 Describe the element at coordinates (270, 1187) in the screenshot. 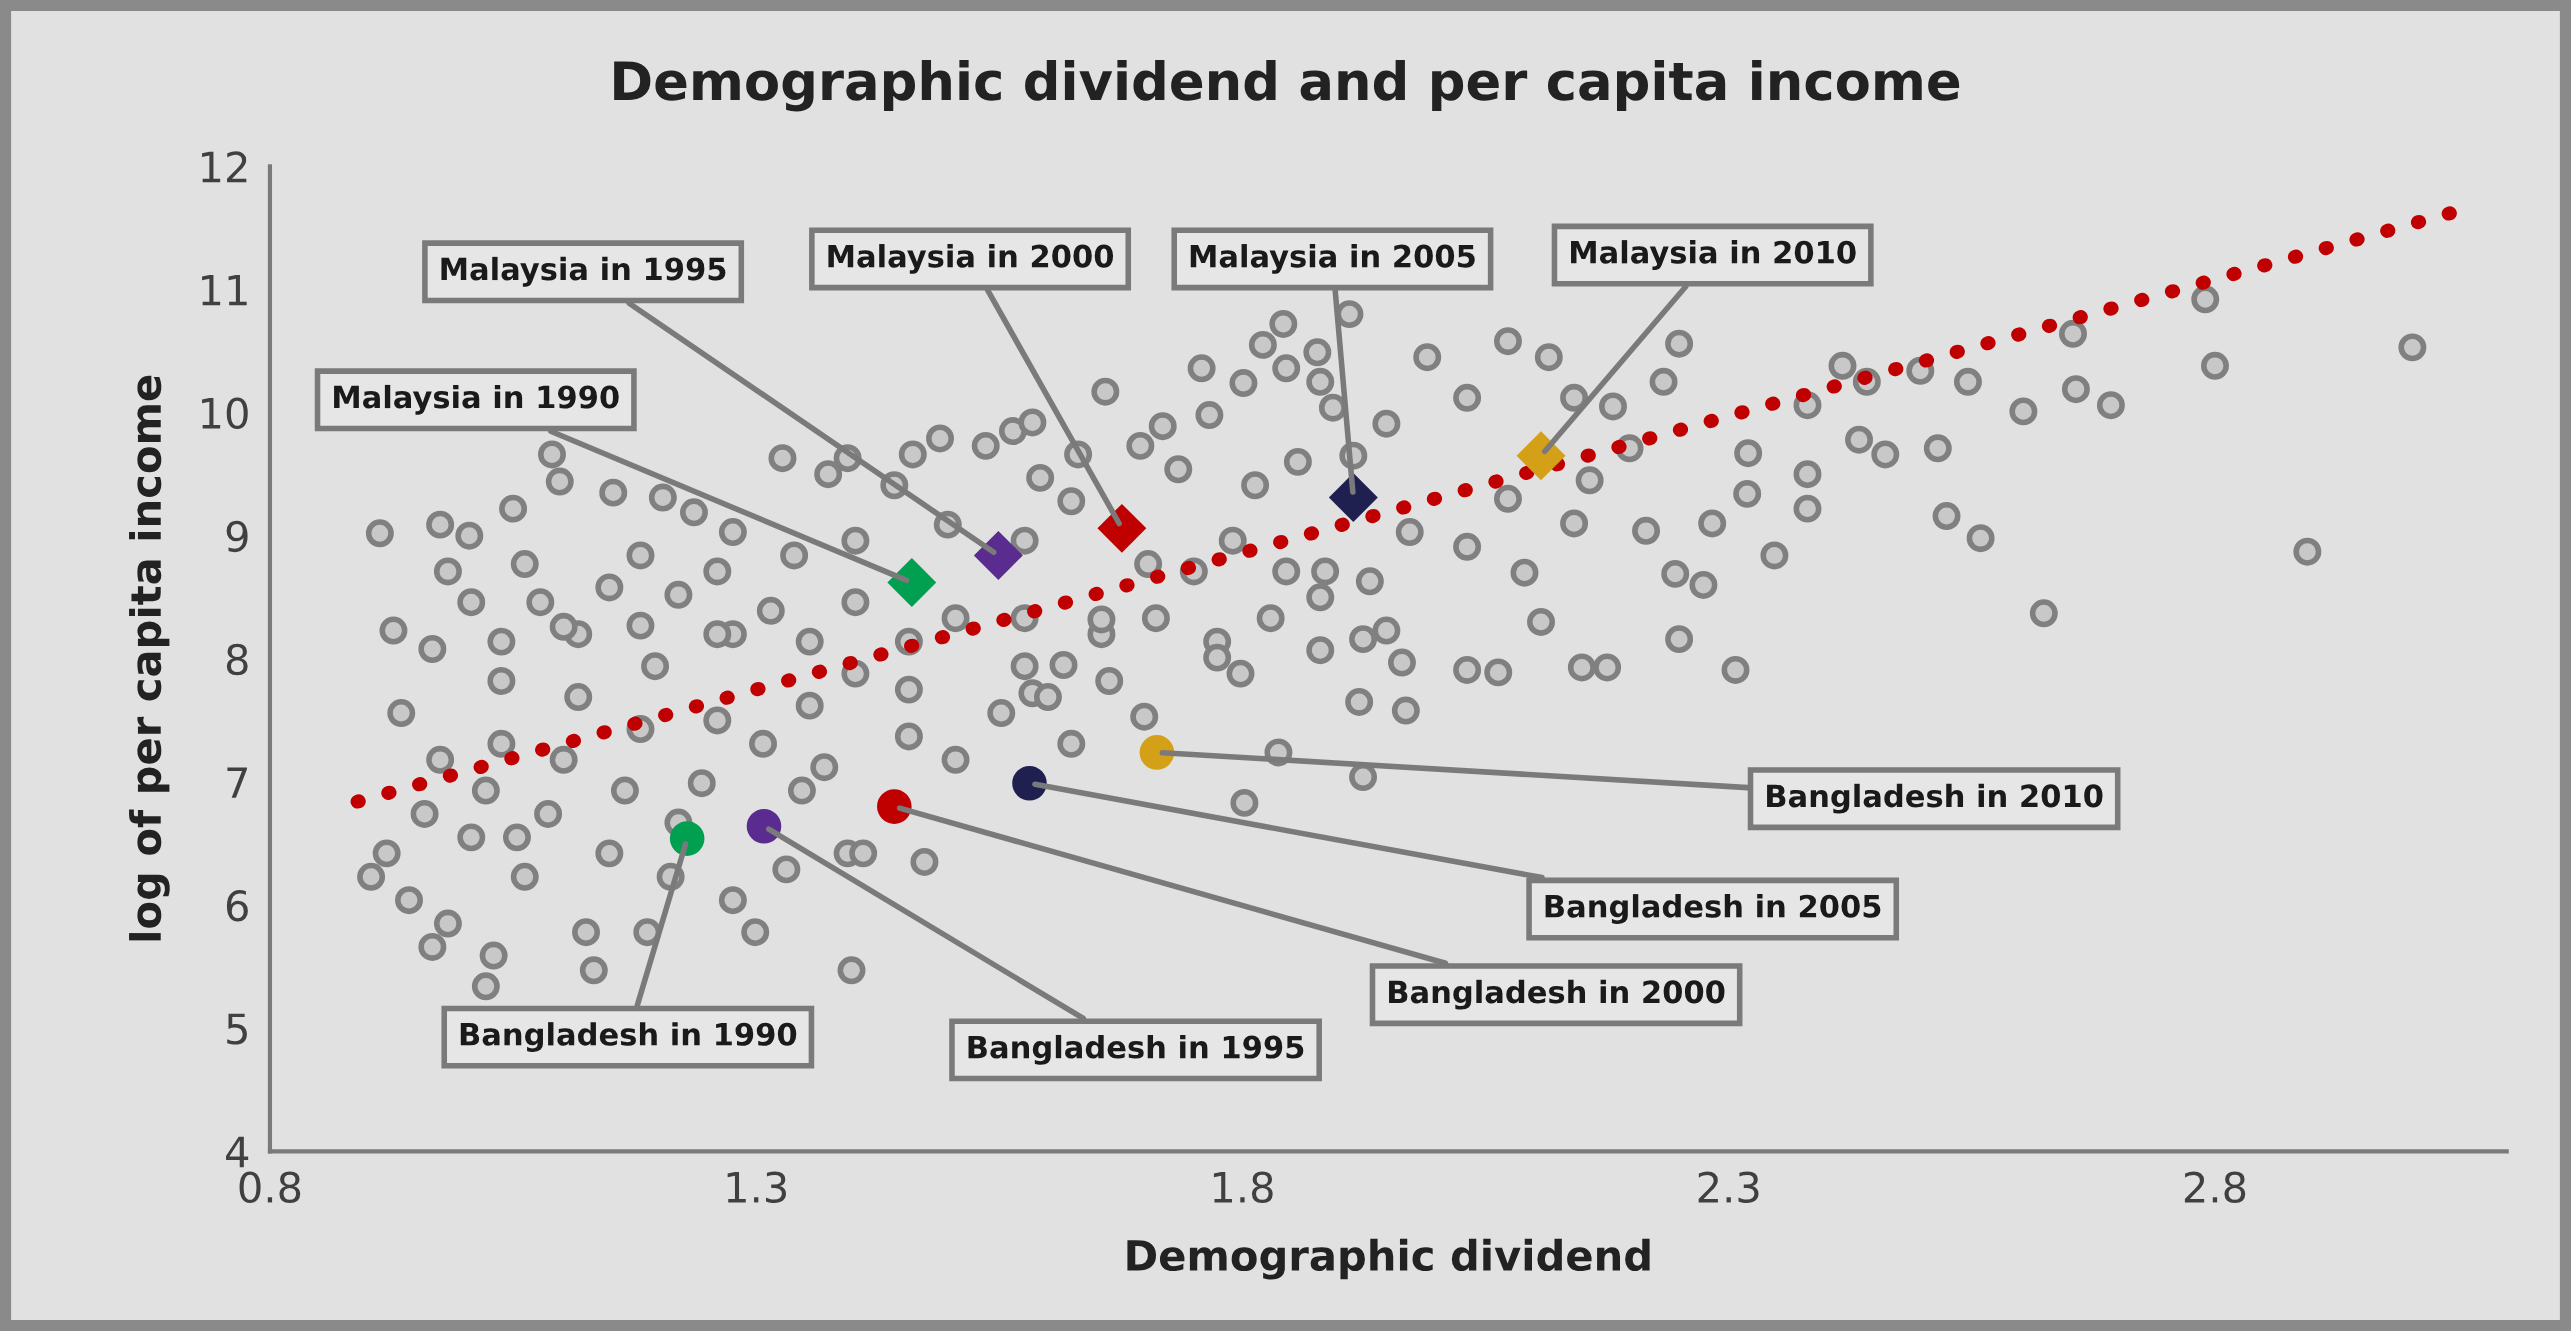

I see `x-tick-label: 0.8` at that location.